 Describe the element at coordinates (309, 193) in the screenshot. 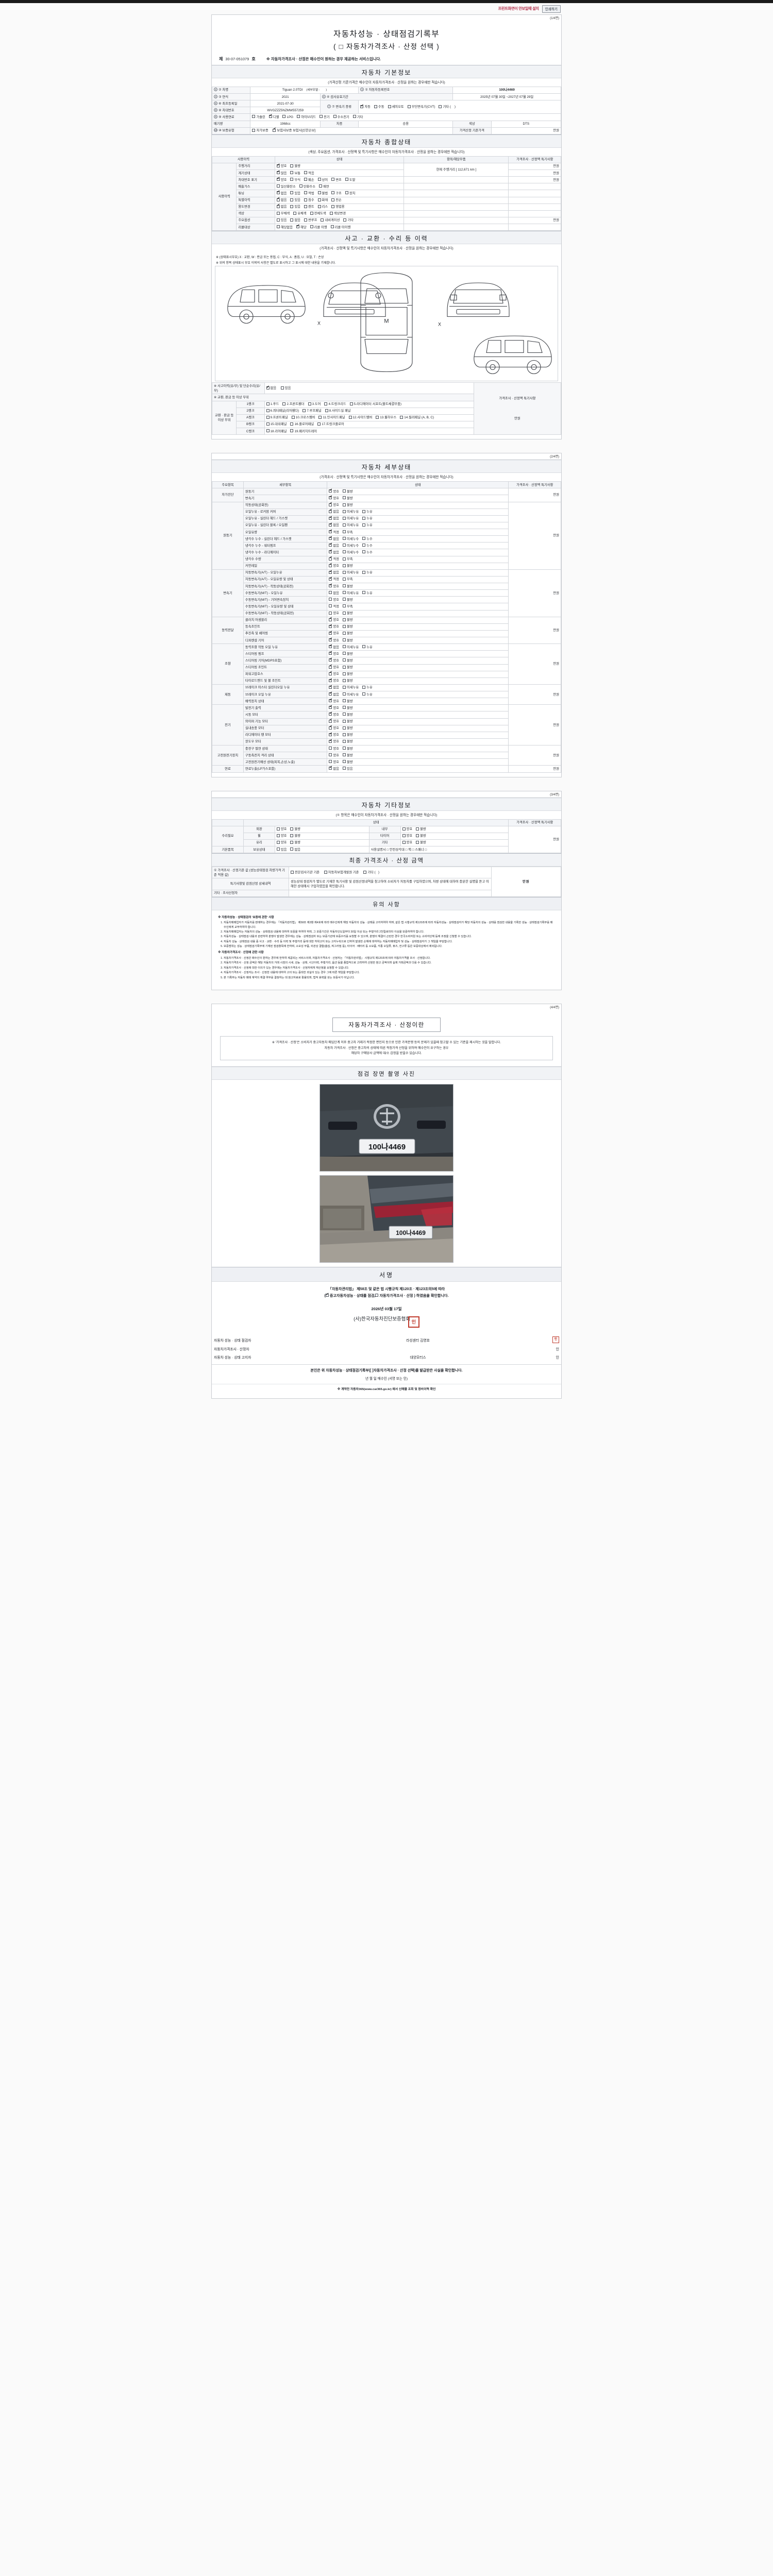

I see `state-option: 적법` at that location.